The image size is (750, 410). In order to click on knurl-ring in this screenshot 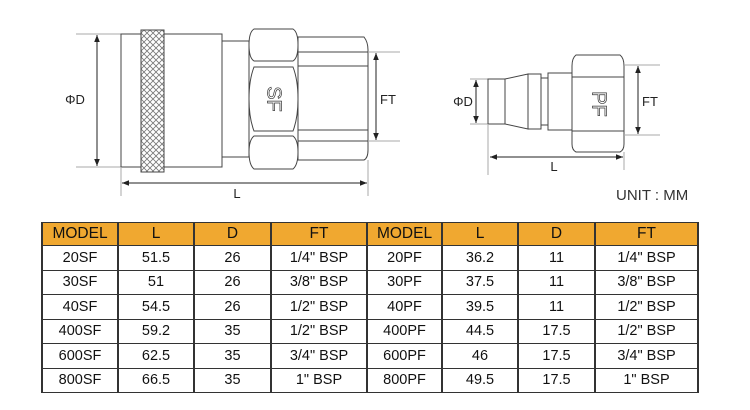, I will do `click(152, 101)`.